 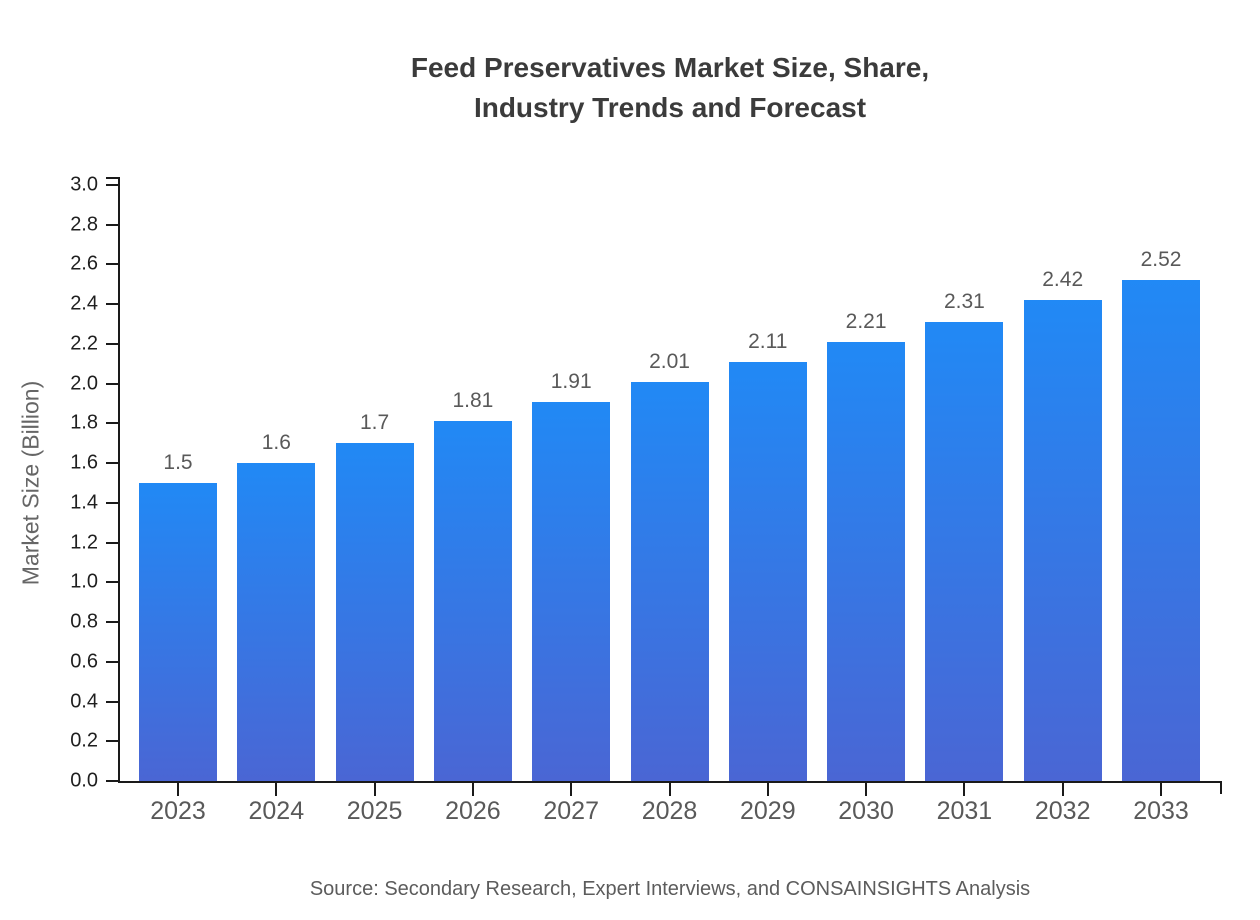 I want to click on bar-2026, so click(x=472, y=601).